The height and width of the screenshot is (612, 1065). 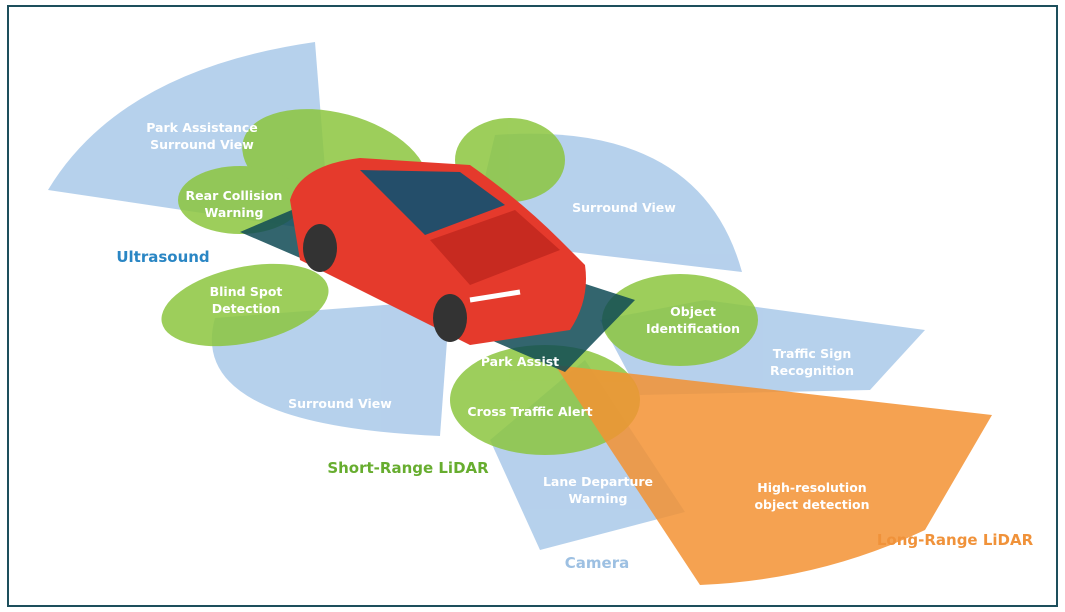 What do you see at coordinates (598, 490) in the screenshot?
I see `zone-label: Lane Departure Warning` at bounding box center [598, 490].